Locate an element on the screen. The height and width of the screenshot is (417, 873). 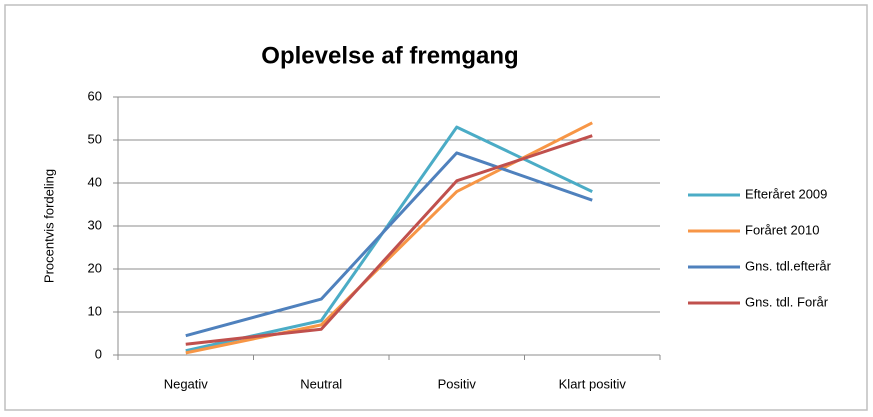
legend-label: Gns. tdl.efterår is located at coordinates (788, 265).